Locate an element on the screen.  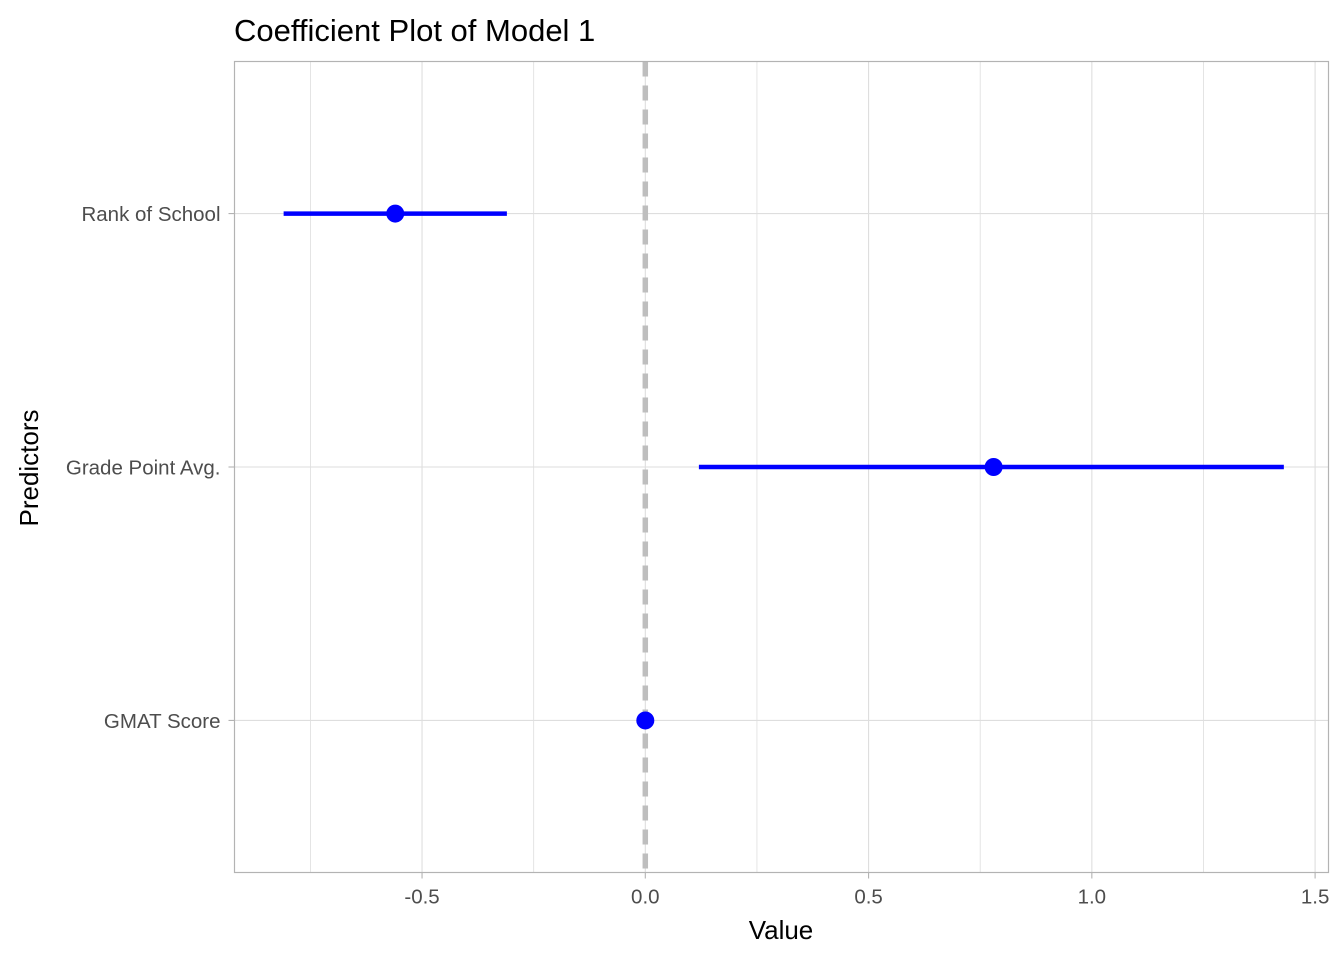
x-tick-labels: -0.5 0.0 0.5 1.0 1.5 is located at coordinates (867, 890).